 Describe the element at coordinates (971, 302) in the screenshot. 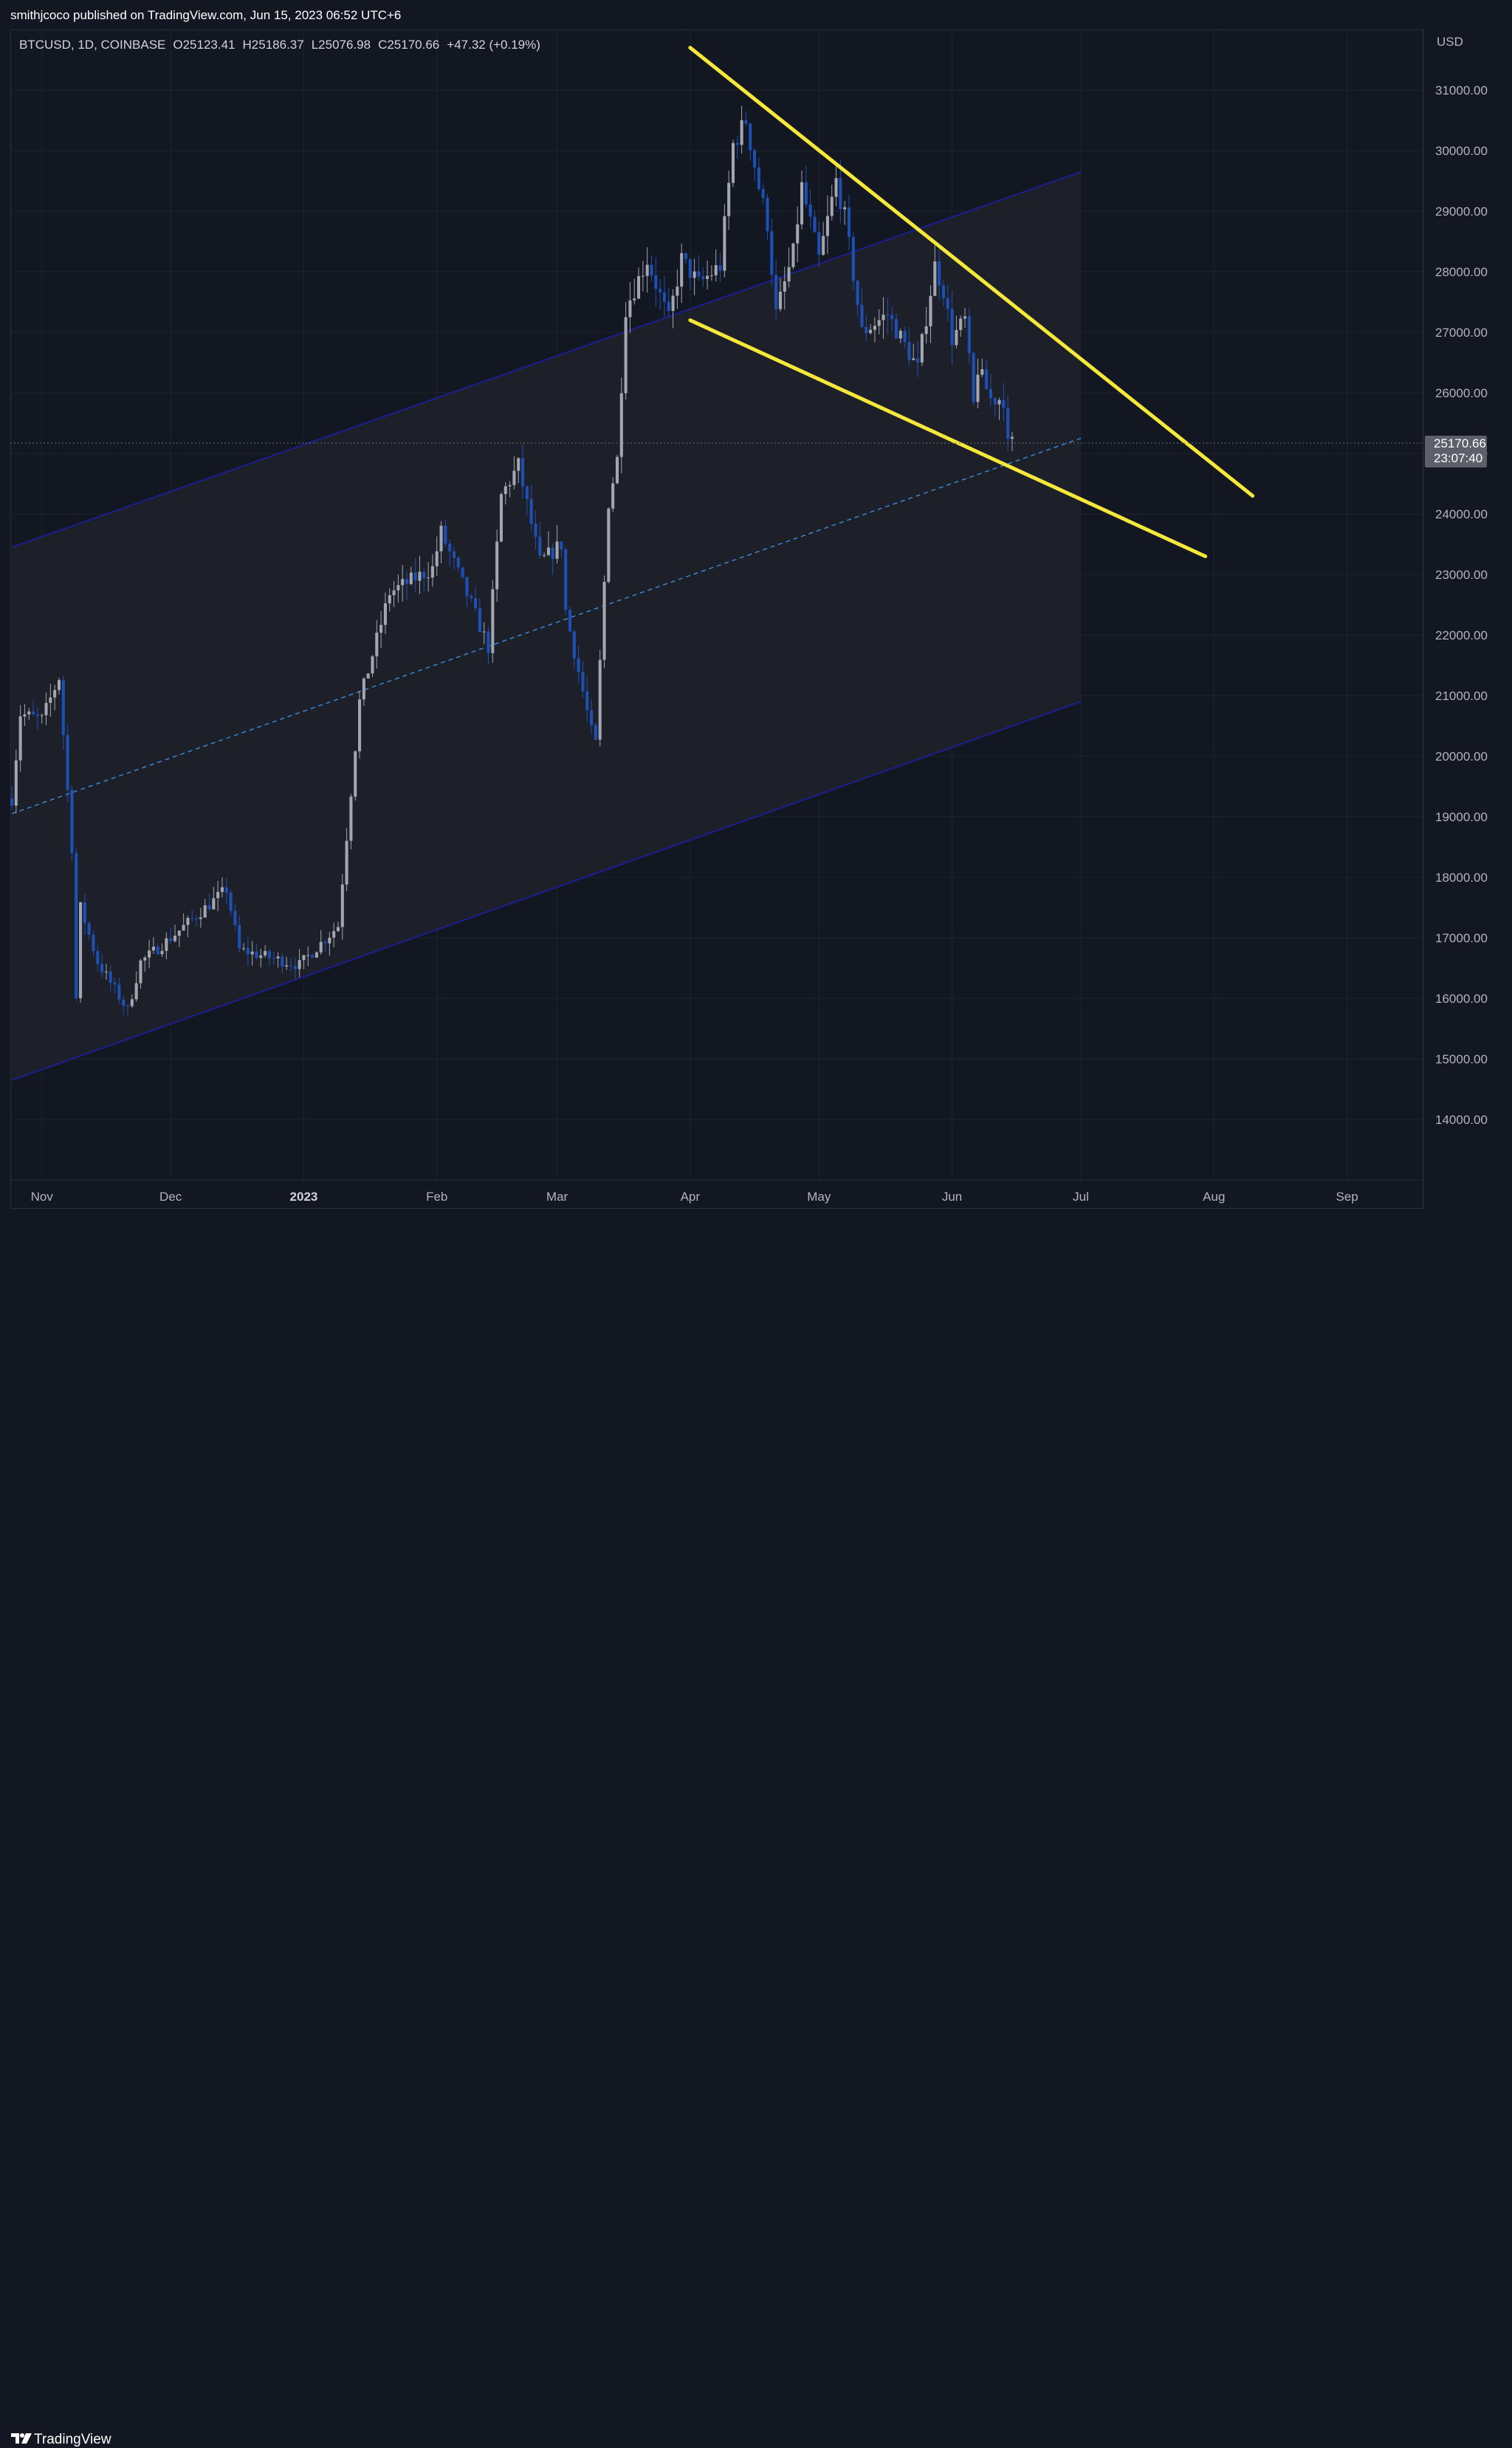

I see `wedge-drawings` at that location.